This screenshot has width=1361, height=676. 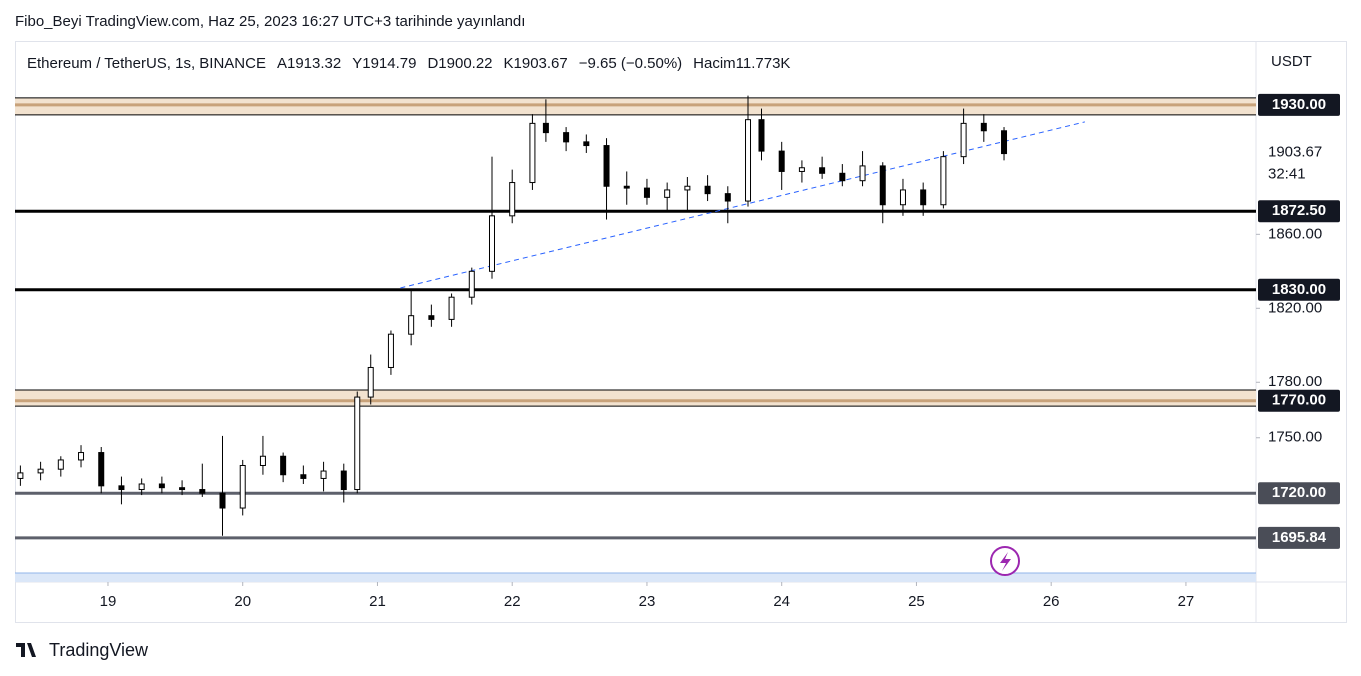 I want to click on level-label: 1695.84, so click(x=1299, y=537).